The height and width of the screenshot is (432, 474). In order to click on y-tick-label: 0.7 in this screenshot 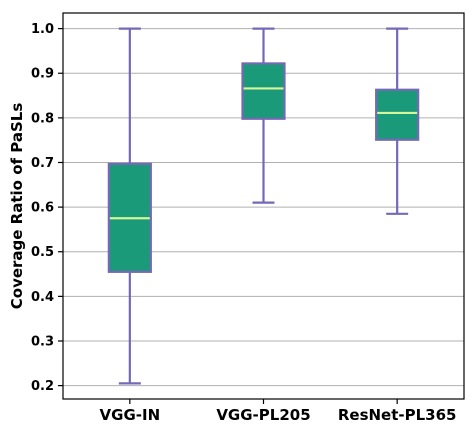, I will do `click(42, 163)`.